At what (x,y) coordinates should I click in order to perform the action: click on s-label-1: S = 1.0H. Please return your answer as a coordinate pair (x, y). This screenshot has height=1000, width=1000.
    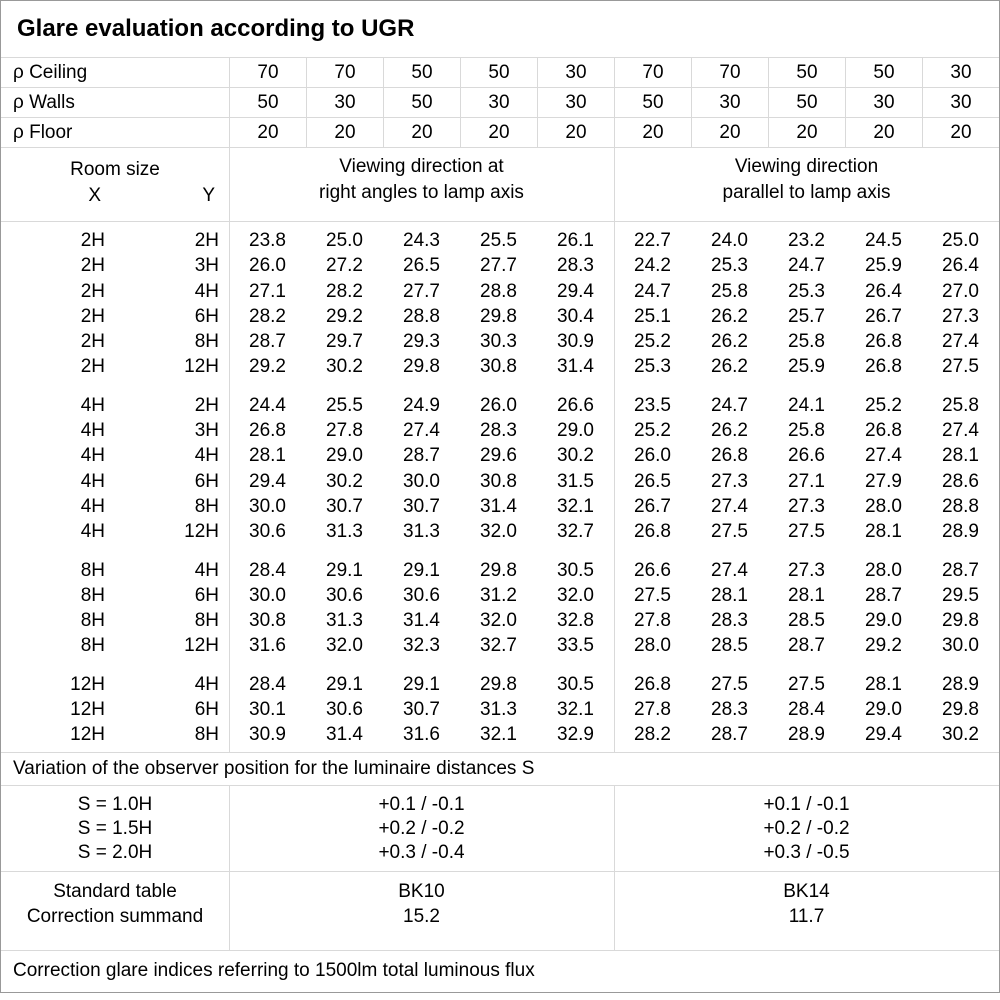
    Looking at the image, I should click on (115, 804).